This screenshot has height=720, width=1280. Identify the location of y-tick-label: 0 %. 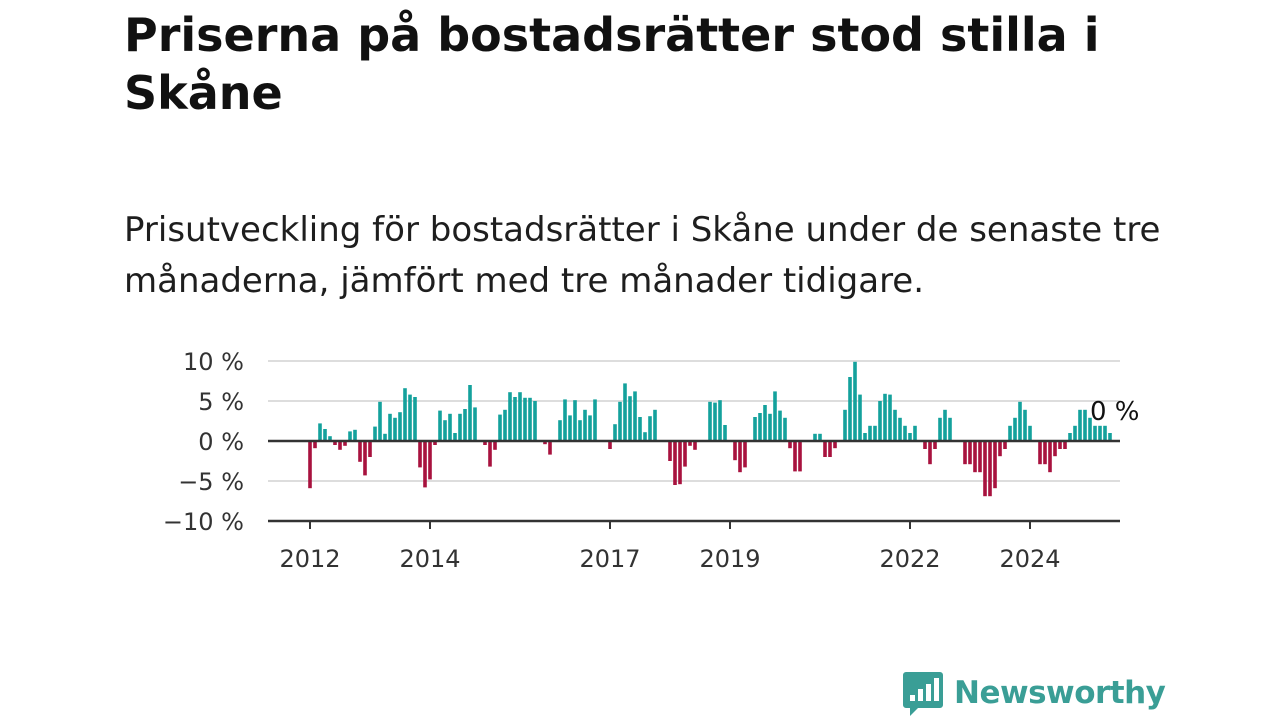
(221, 442).